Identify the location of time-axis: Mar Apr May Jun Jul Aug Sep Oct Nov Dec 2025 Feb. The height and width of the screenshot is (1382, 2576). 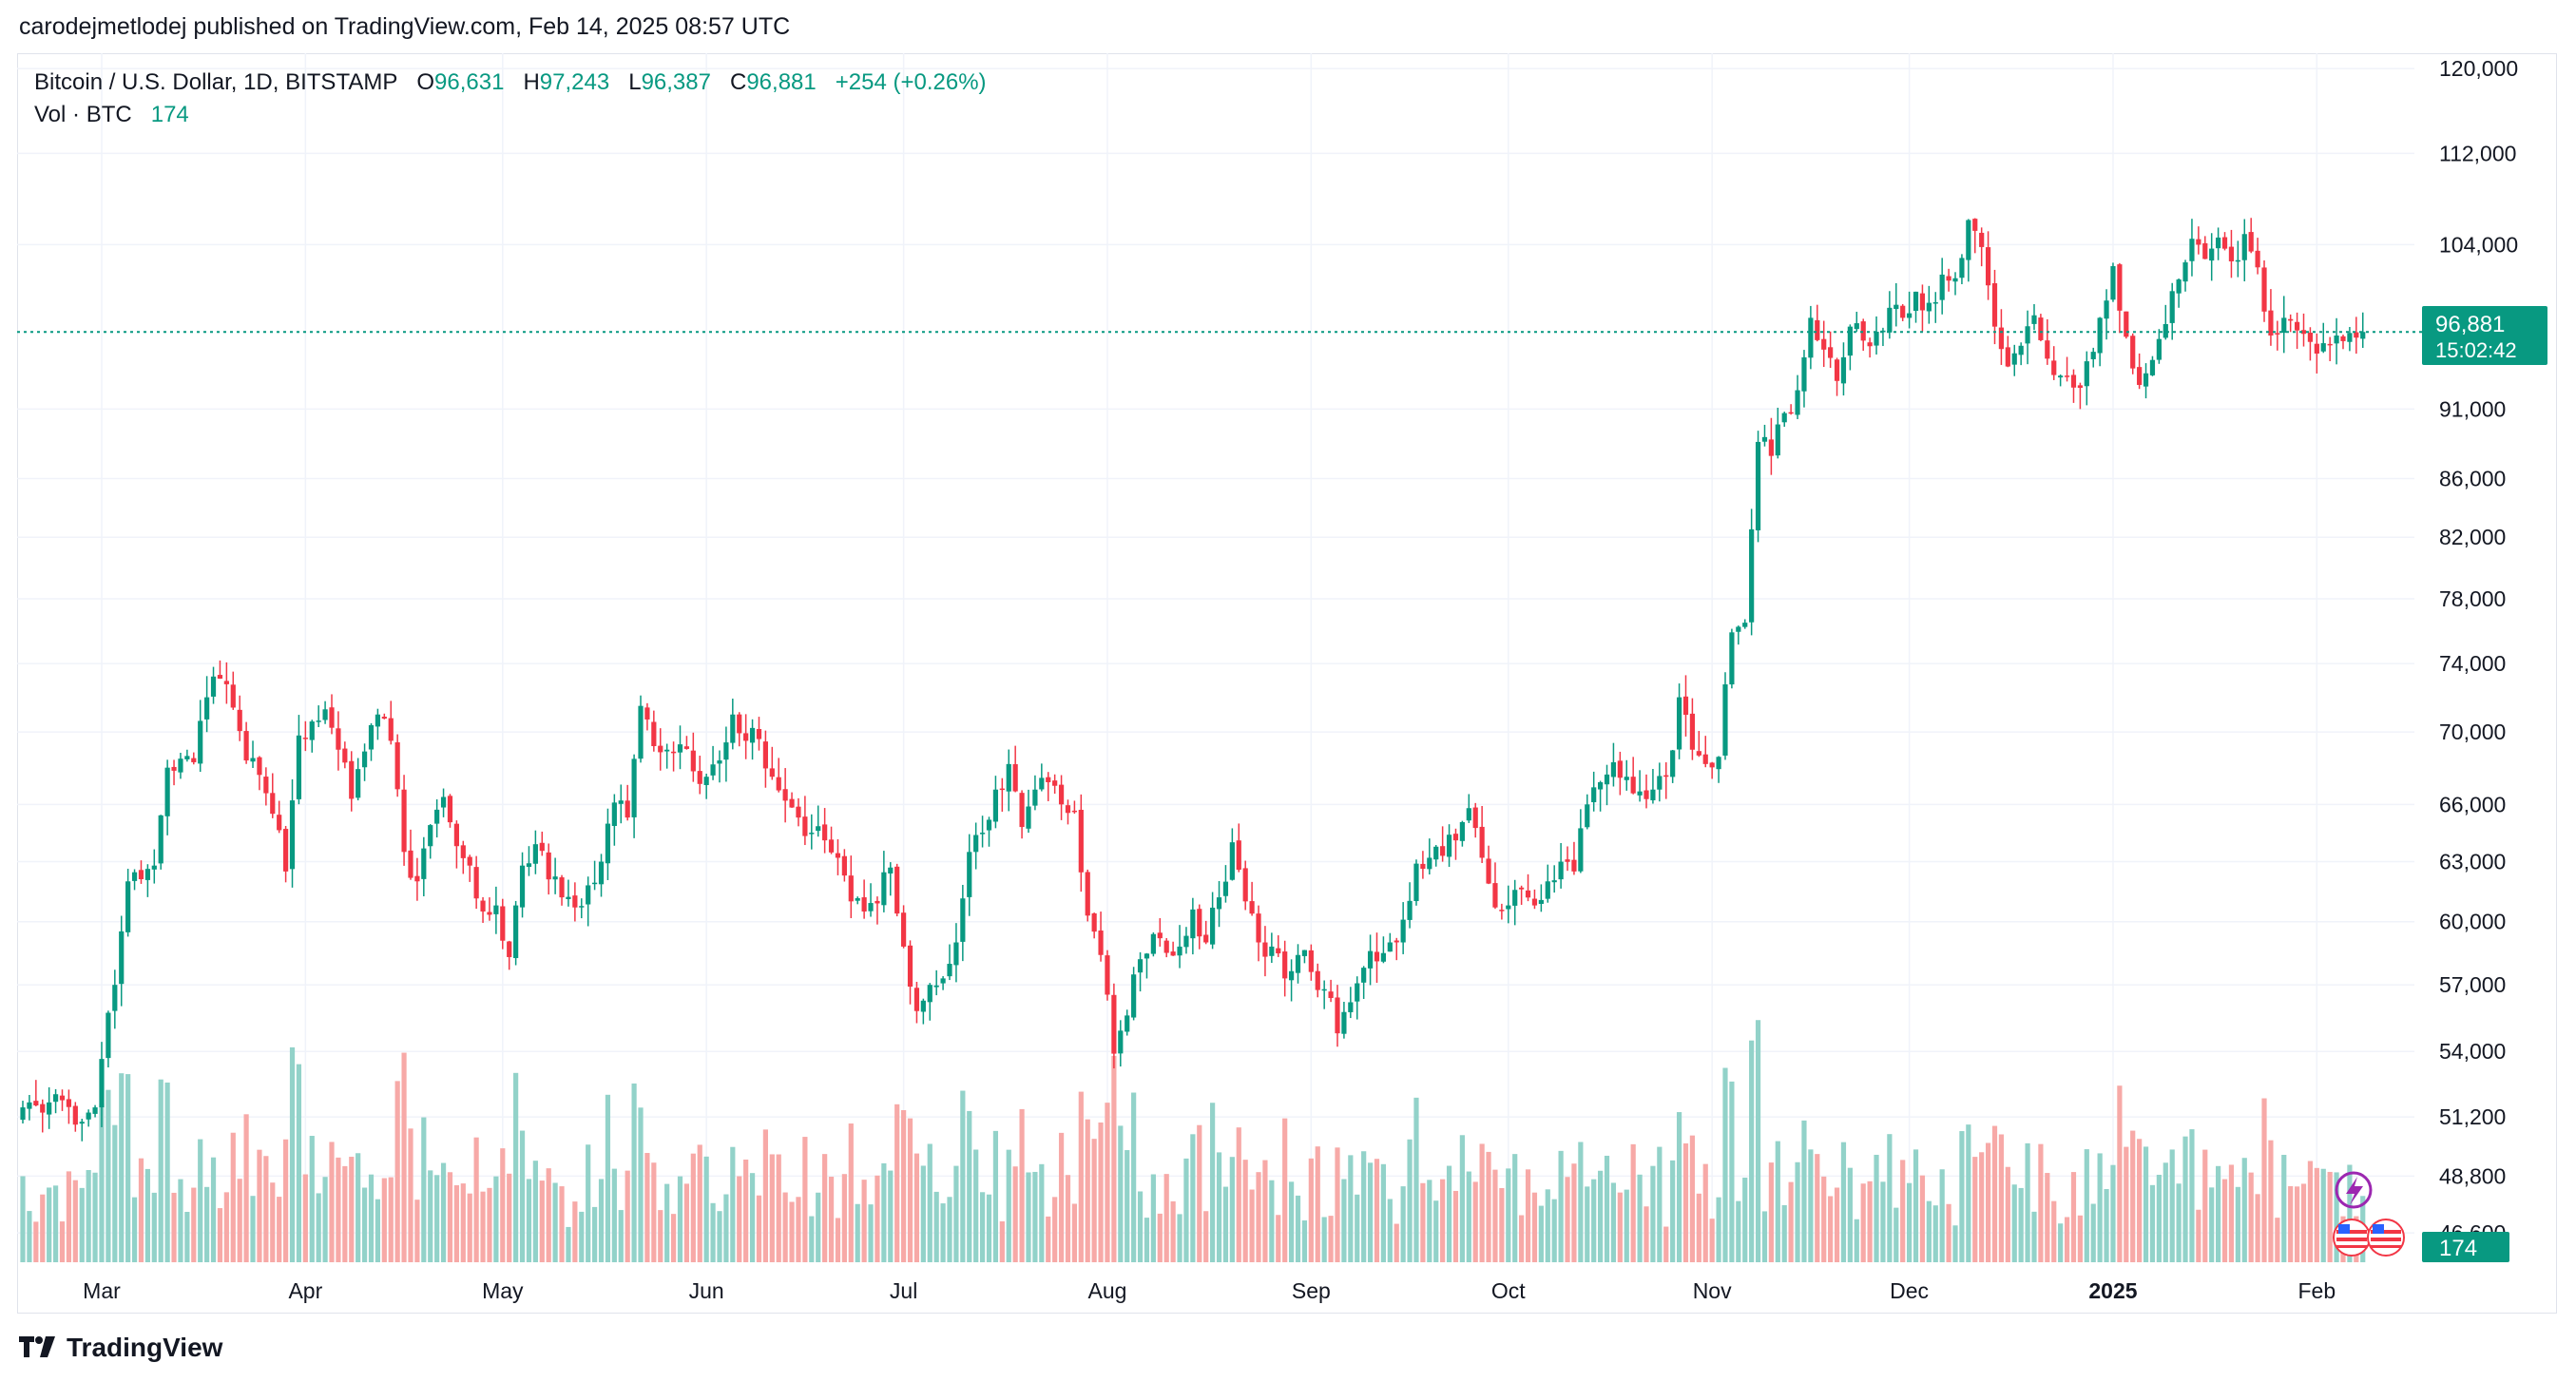
(1210, 1290).